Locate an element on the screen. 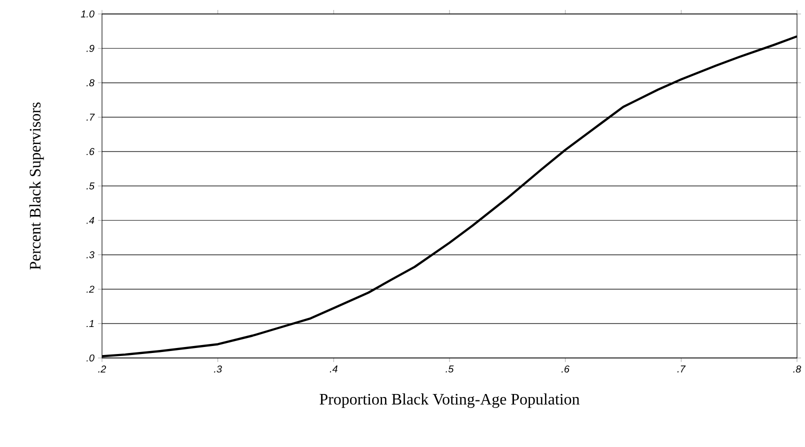 This screenshot has width=805, height=447. y-tick-label: .3 is located at coordinates (90, 254).